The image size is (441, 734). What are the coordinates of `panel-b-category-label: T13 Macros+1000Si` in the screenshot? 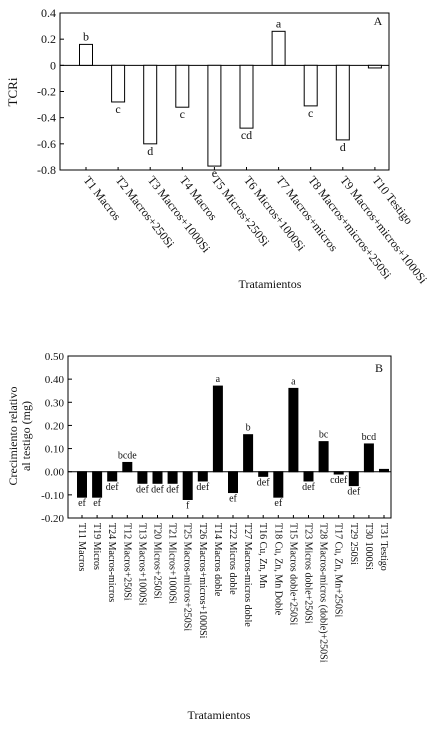 It's located at (141, 564).